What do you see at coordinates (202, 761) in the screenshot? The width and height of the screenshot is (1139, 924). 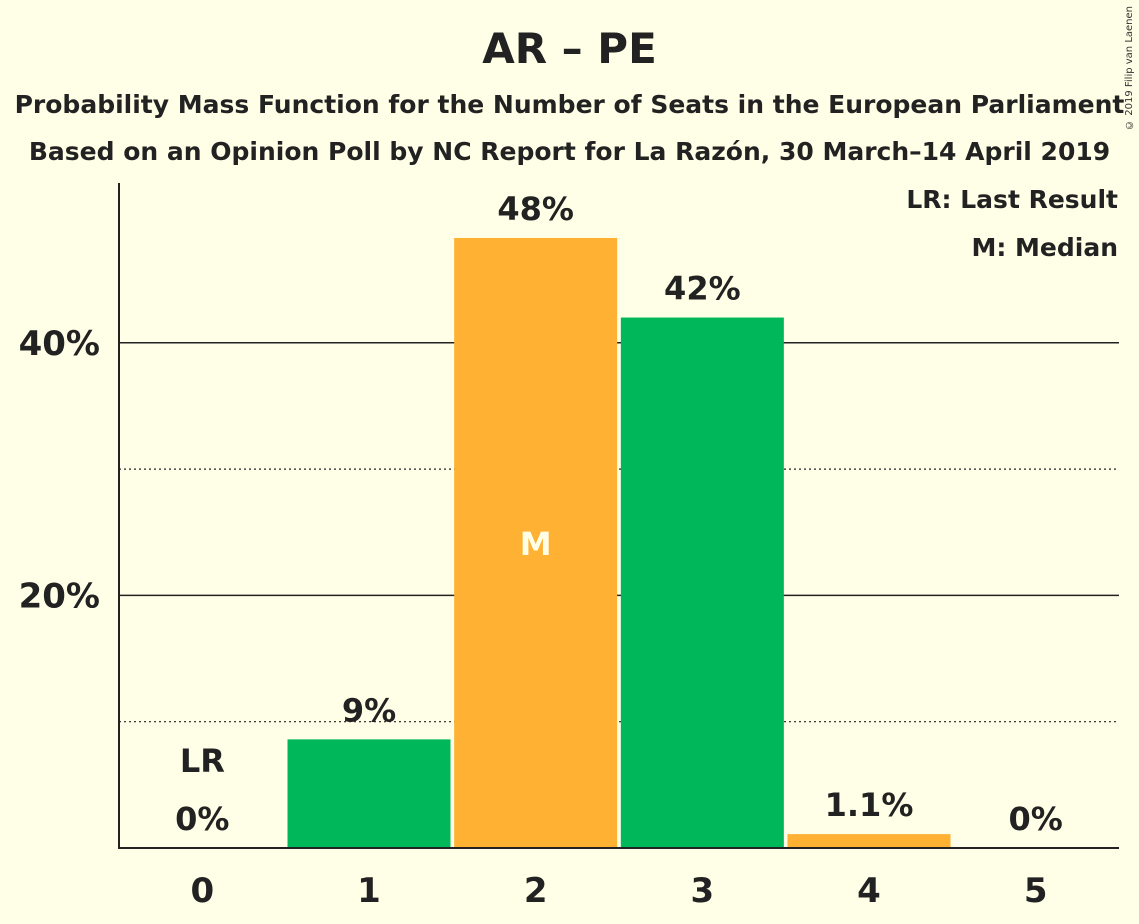 I see `last-result-marker: LR` at bounding box center [202, 761].